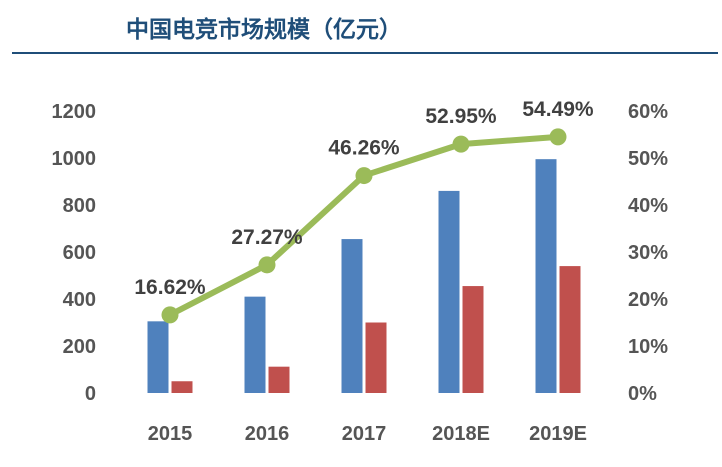 The image size is (722, 467). What do you see at coordinates (170, 434) in the screenshot?
I see `x-tick-label: 2015` at bounding box center [170, 434].